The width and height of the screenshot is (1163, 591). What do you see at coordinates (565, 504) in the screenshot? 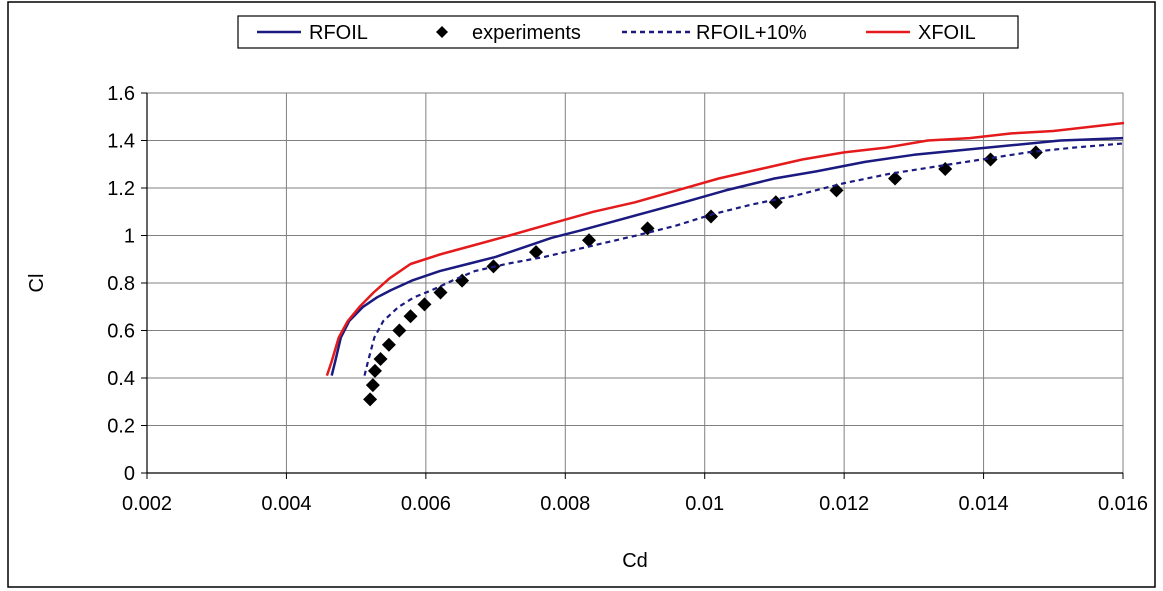
I see `x-tick-label: 0.008` at bounding box center [565, 504].